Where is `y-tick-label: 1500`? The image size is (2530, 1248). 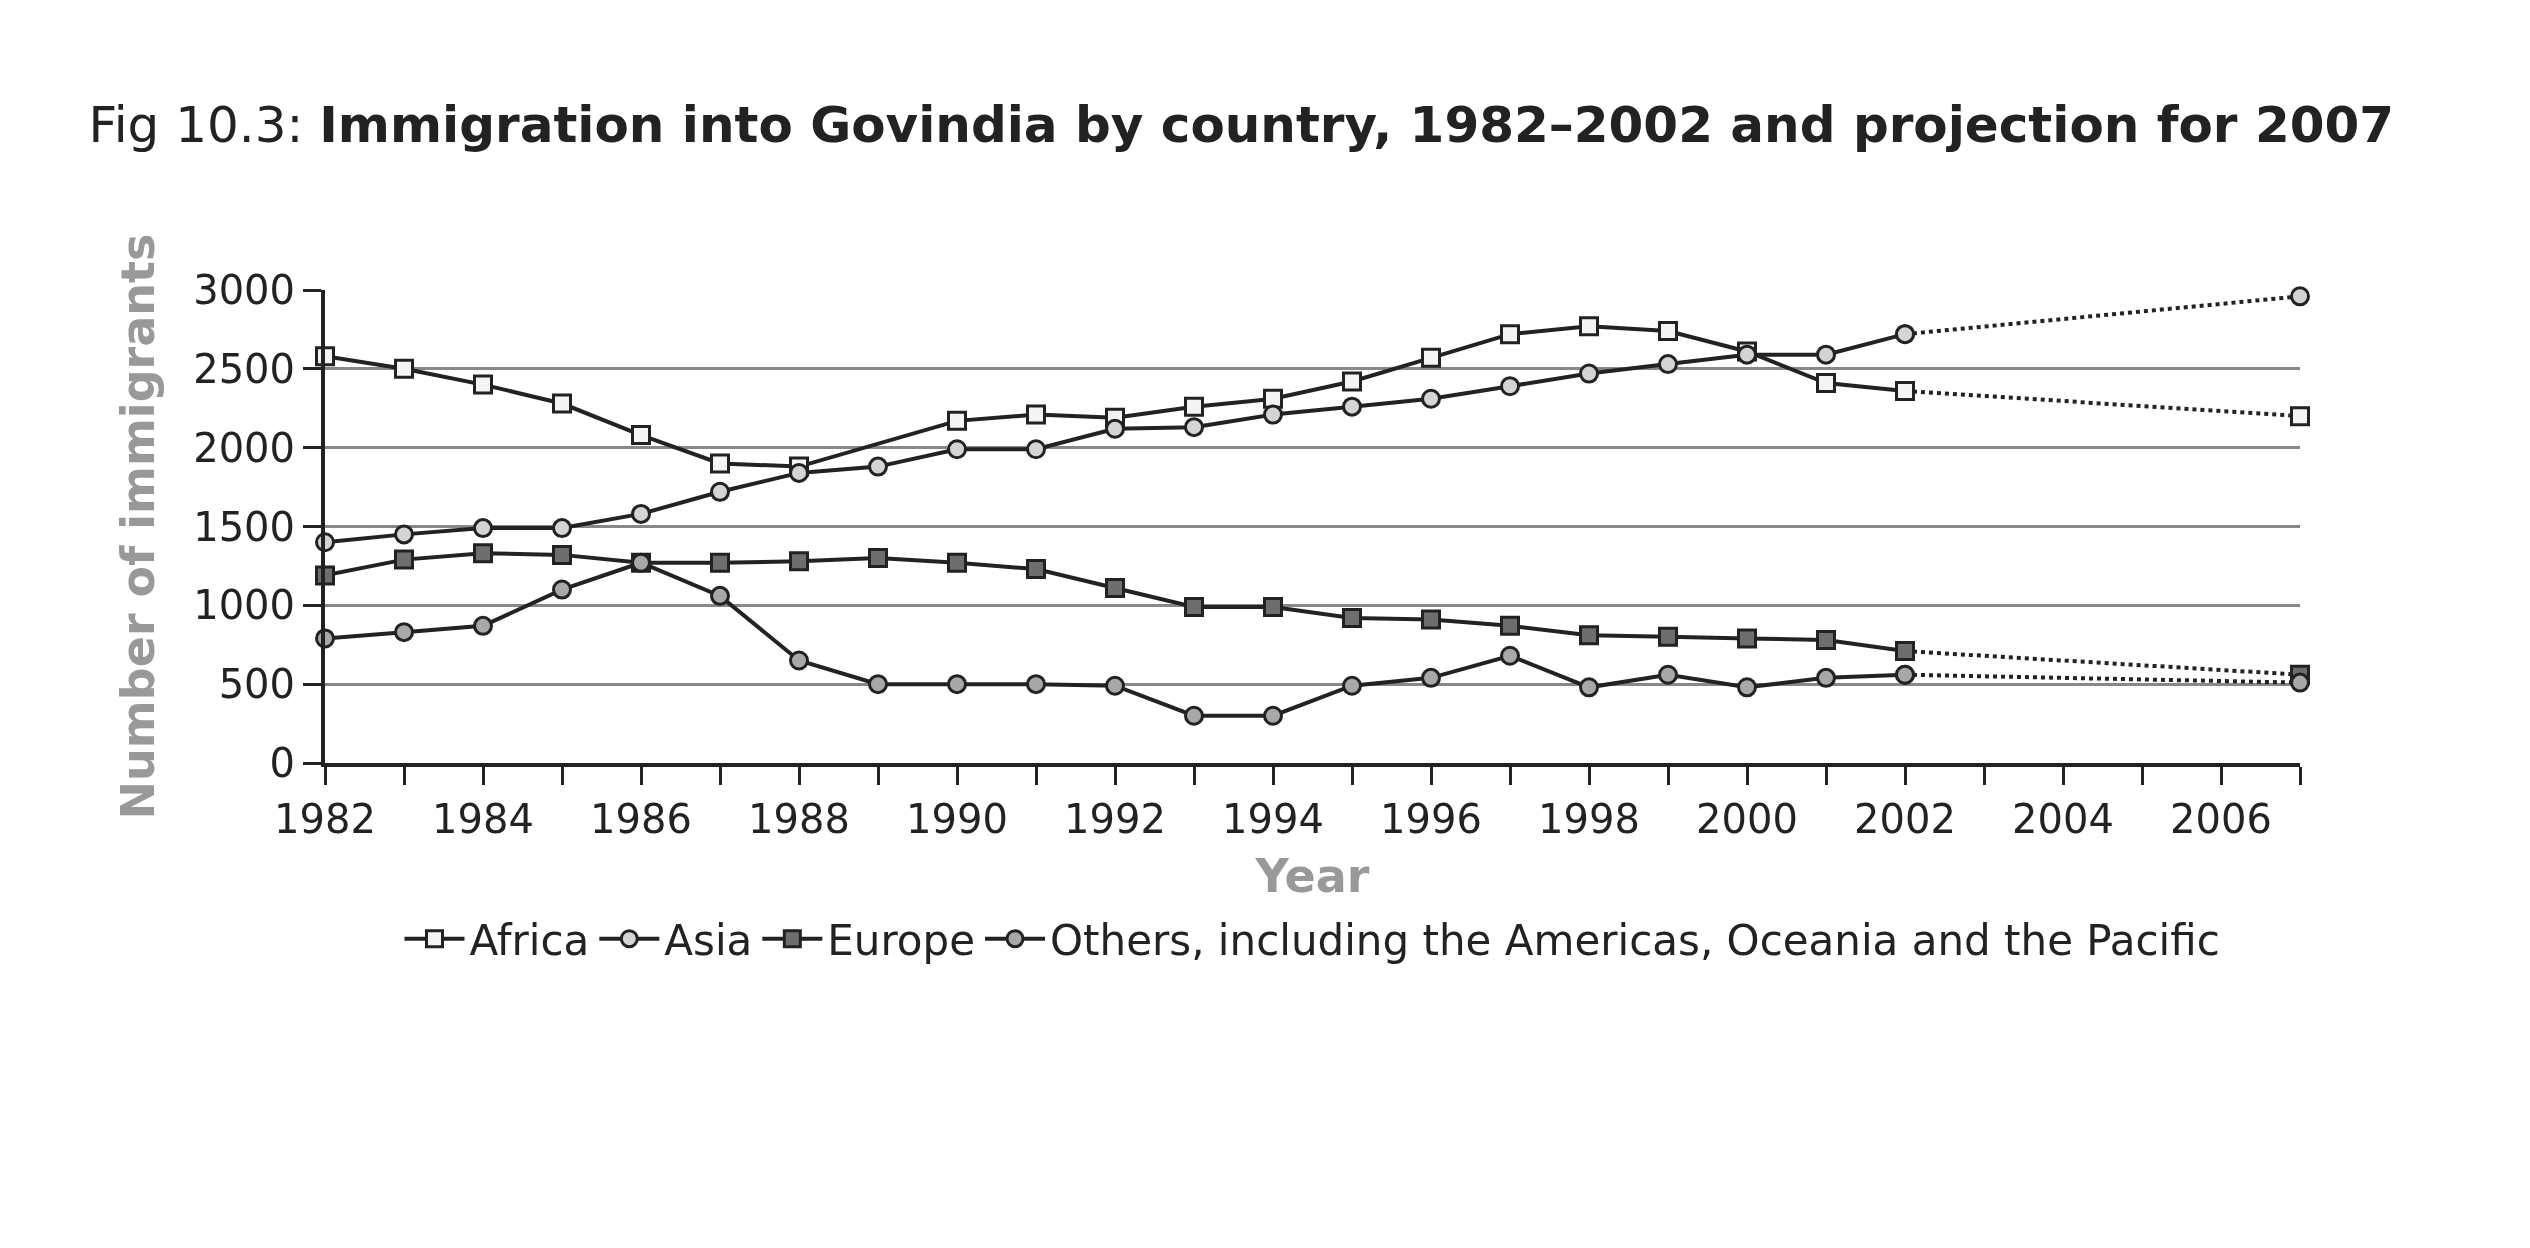
y-tick-label: 1500 is located at coordinates (244, 526).